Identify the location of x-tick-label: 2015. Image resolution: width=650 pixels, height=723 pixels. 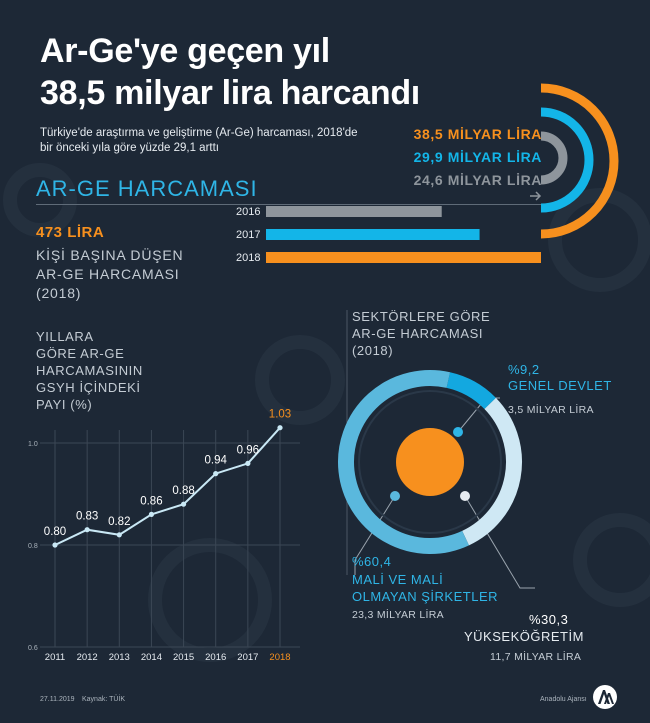
(183, 657).